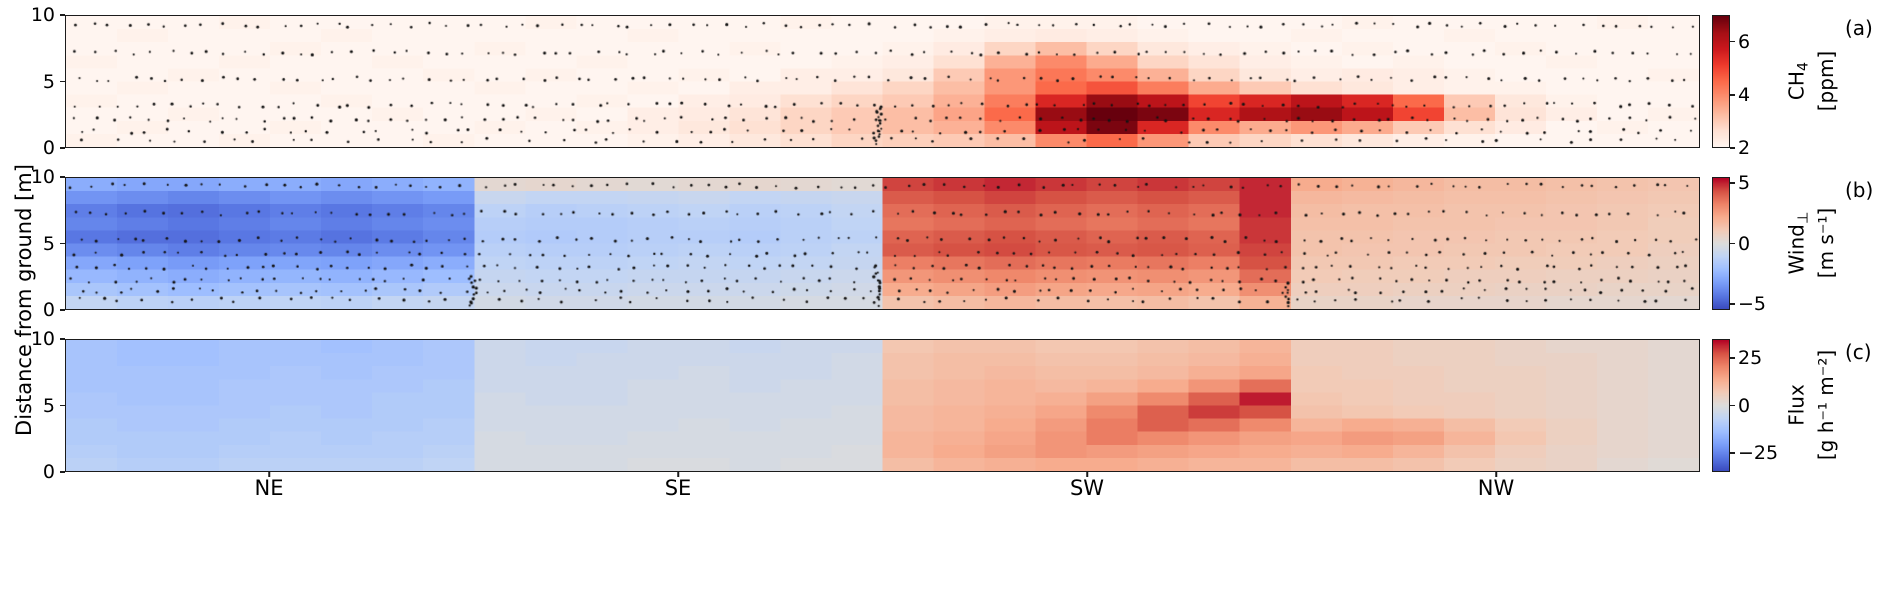  I want to click on colorbar-flux, so click(1721, 405).